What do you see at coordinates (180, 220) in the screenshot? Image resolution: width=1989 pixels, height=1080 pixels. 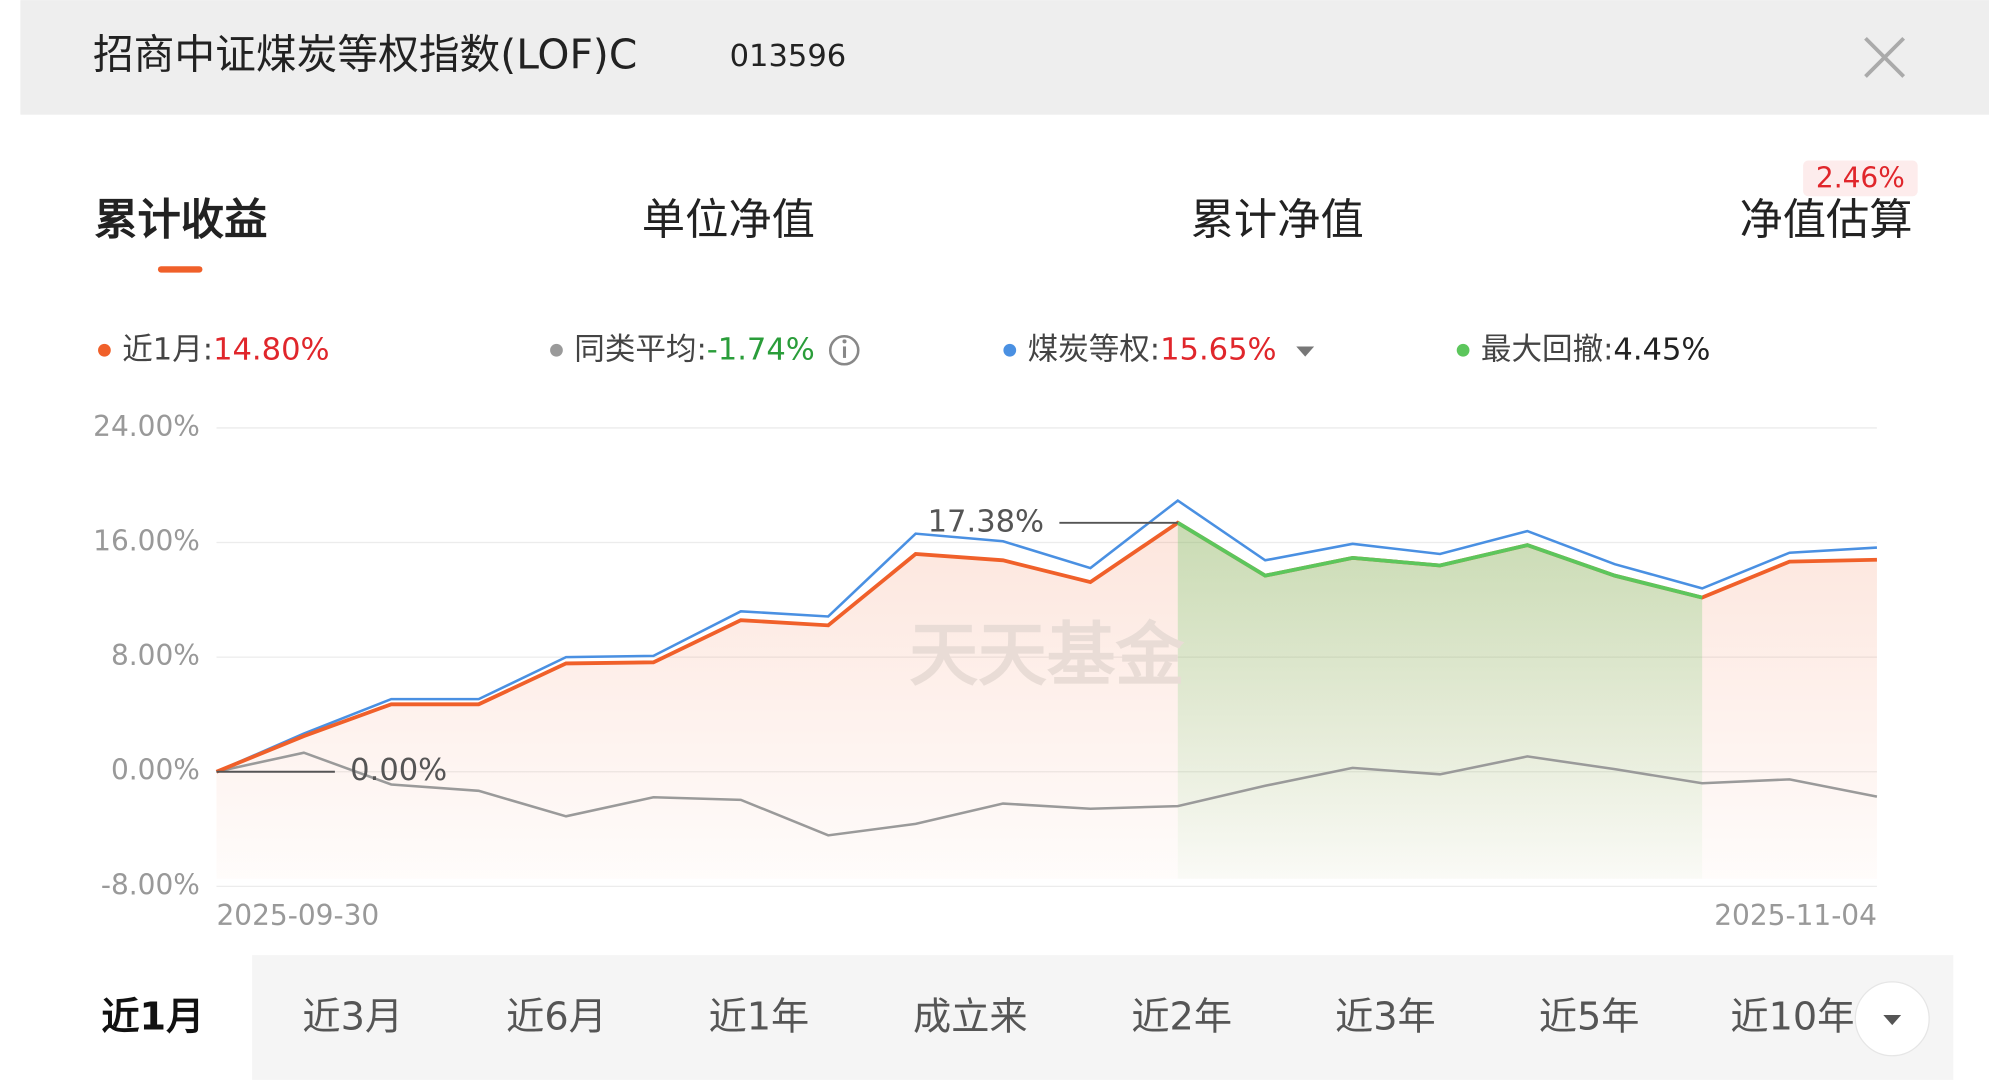 I see `tab: 累计收益` at bounding box center [180, 220].